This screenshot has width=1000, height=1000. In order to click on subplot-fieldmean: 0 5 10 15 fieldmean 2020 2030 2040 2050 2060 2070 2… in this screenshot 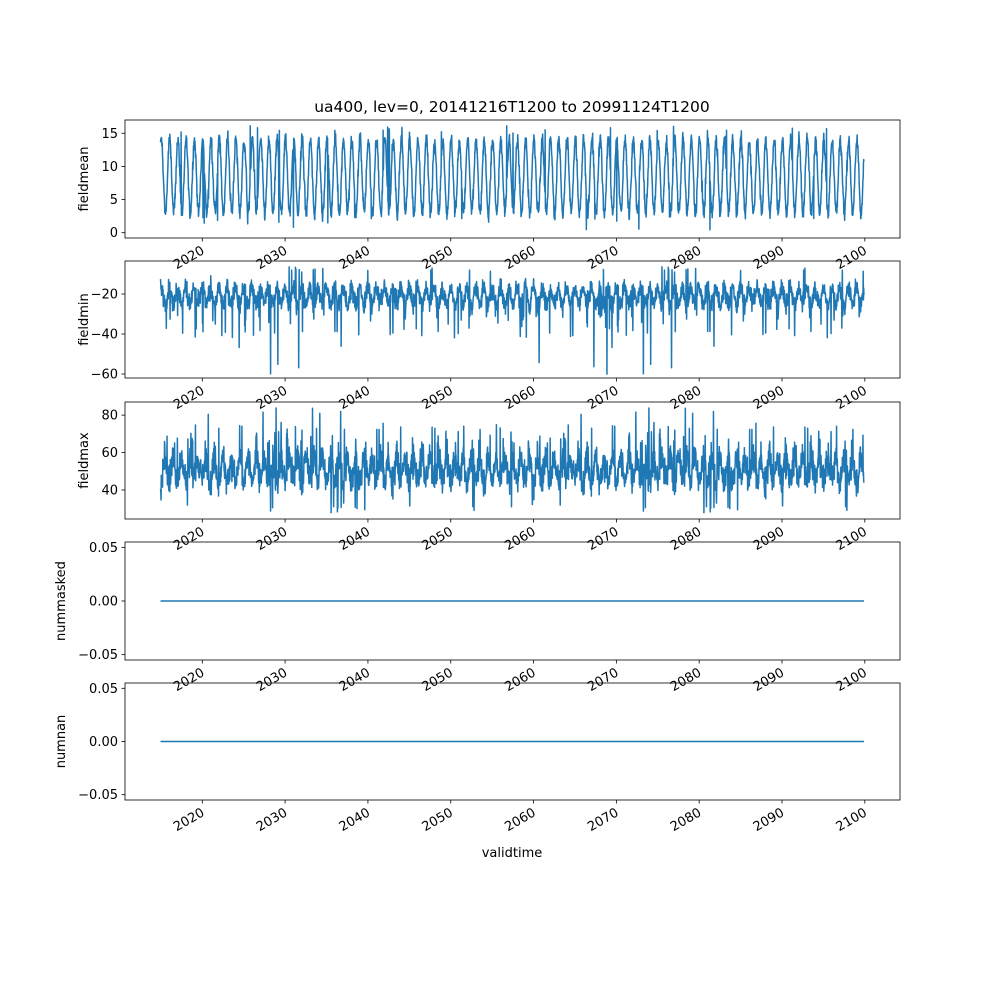, I will do `click(489, 196)`.